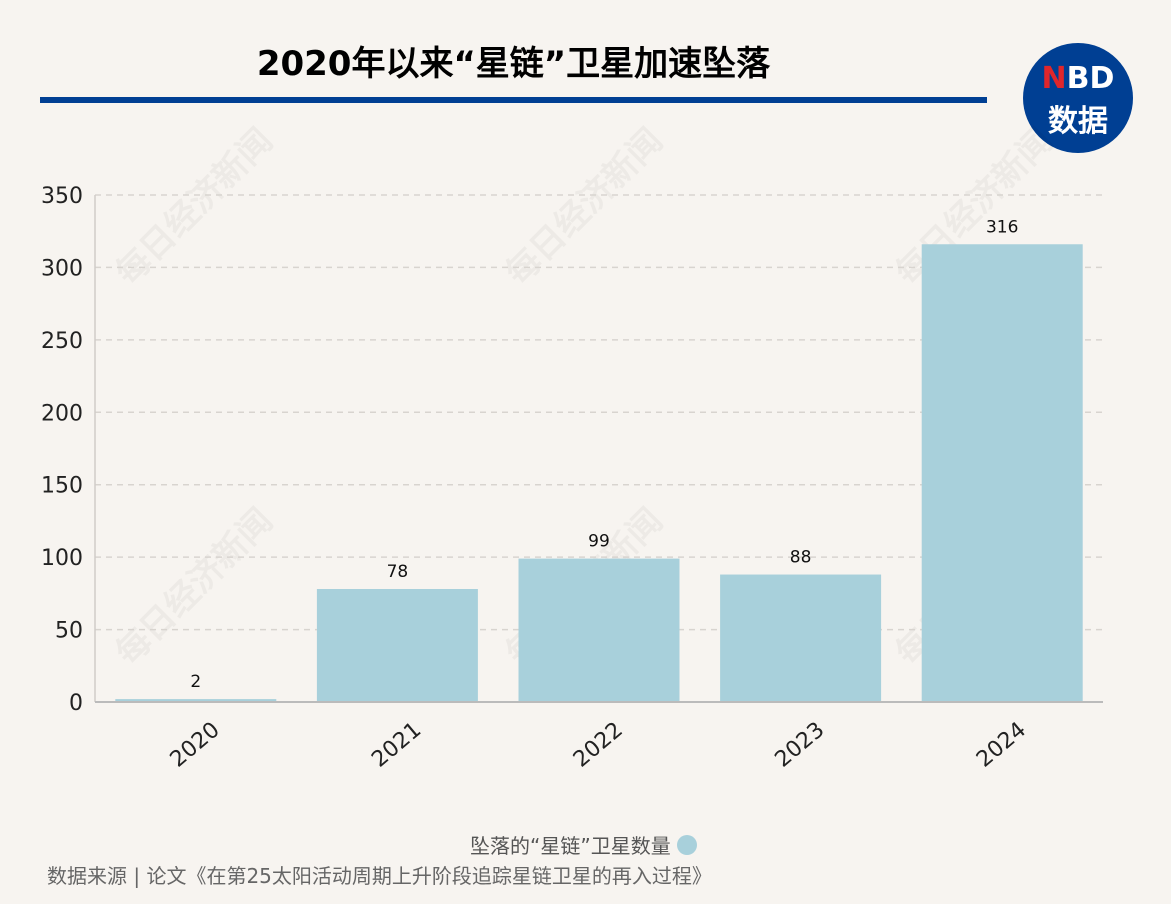 The height and width of the screenshot is (904, 1171). Describe the element at coordinates (62, 413) in the screenshot. I see `y-tick-label: 200` at that location.